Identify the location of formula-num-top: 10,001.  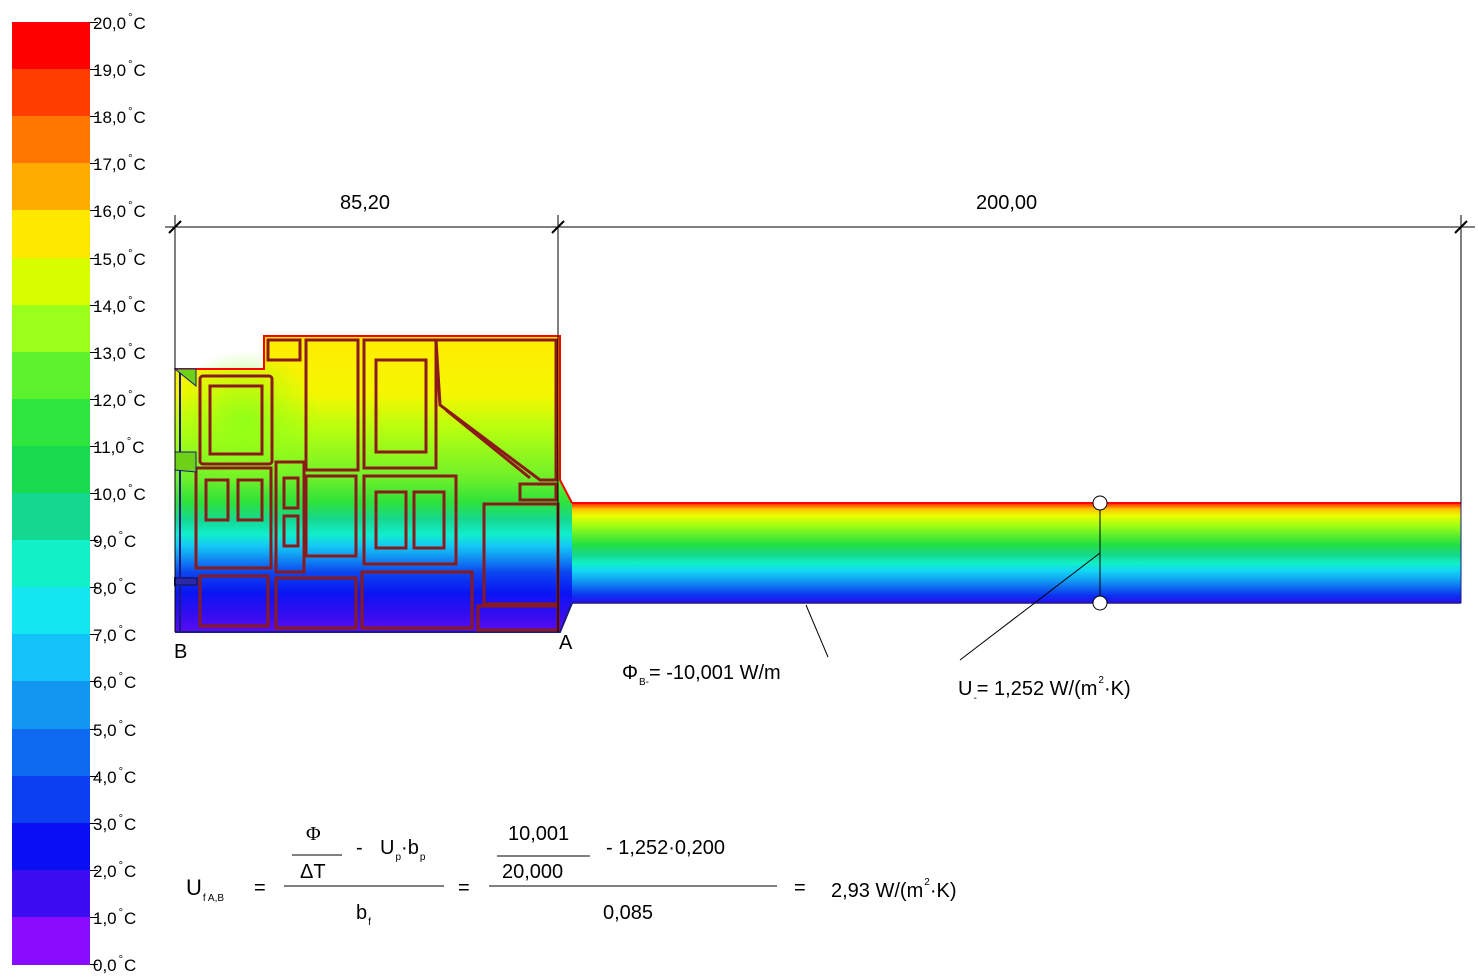
(539, 834).